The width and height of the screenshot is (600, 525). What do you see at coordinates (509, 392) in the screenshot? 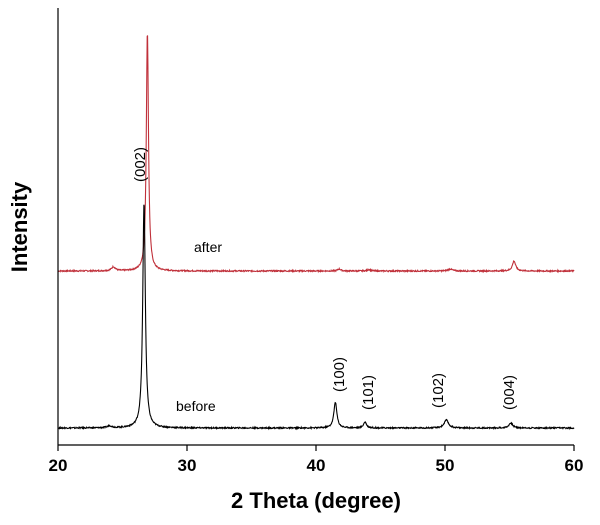
I see `peak-label-004: (004)` at bounding box center [509, 392].